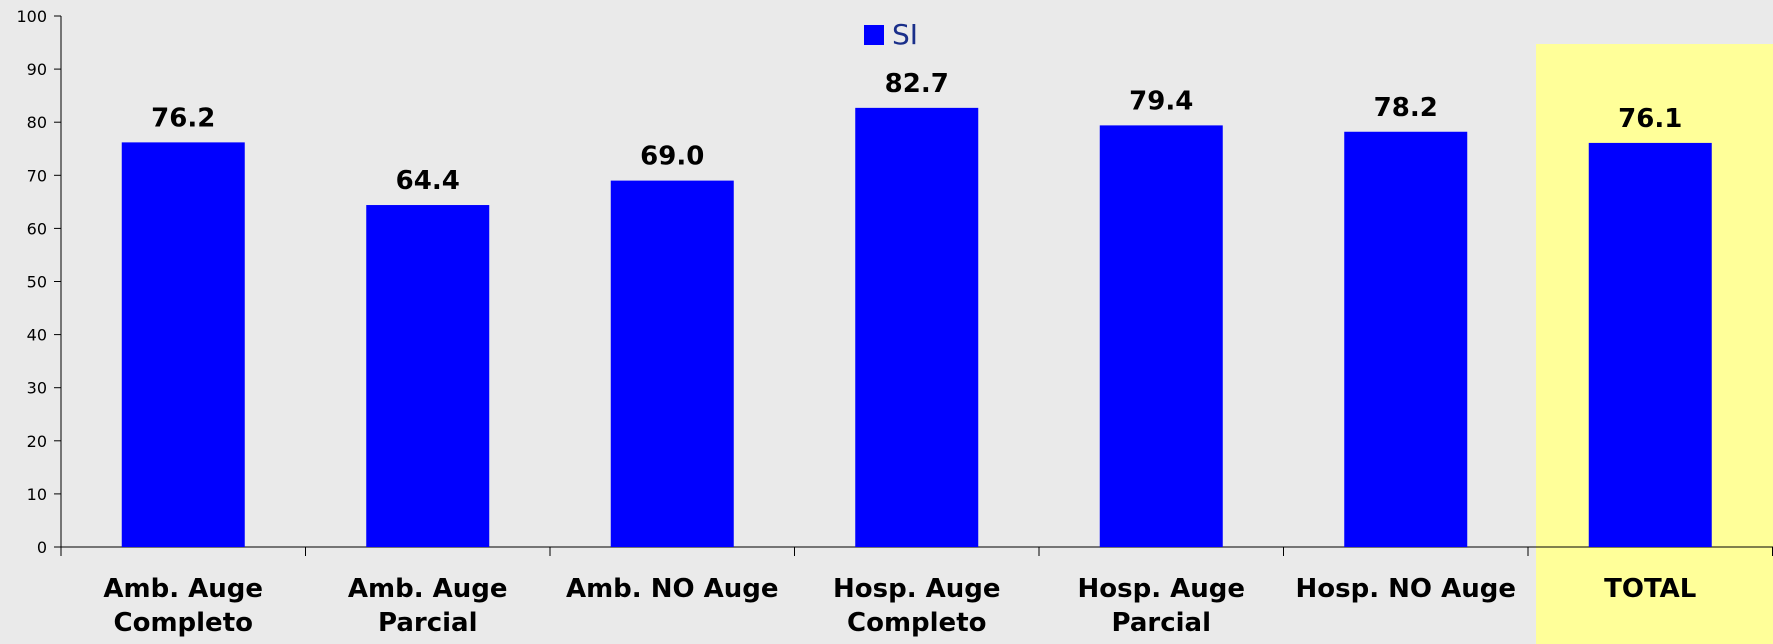 This screenshot has height=644, width=1773. Describe the element at coordinates (1406, 589) in the screenshot. I see `category-label-5: Hosp. NO Auge` at that location.